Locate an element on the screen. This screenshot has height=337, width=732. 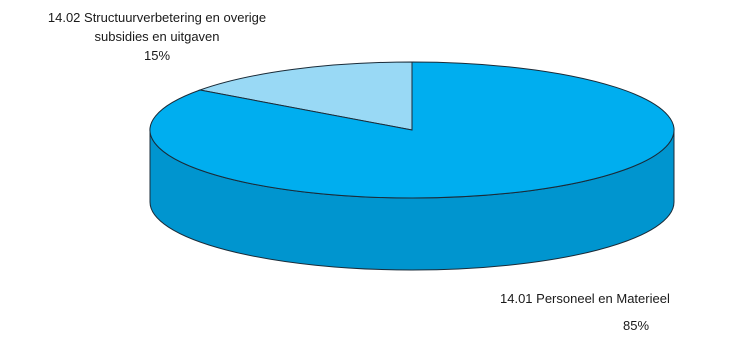
slice-label-line1: 14.02 Structuurverbetering en overige is located at coordinates (157, 17).